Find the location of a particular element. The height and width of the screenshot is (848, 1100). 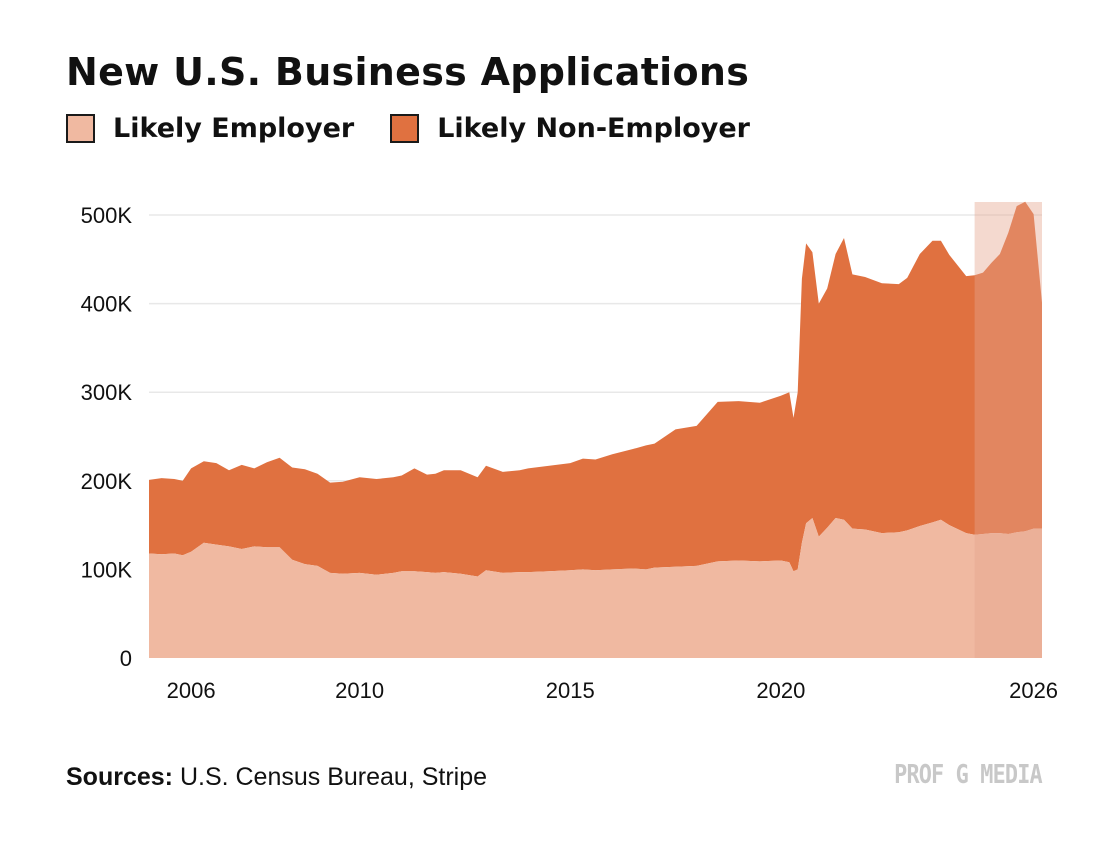

legend-swatch-likely-non-employer is located at coordinates (405, 128).